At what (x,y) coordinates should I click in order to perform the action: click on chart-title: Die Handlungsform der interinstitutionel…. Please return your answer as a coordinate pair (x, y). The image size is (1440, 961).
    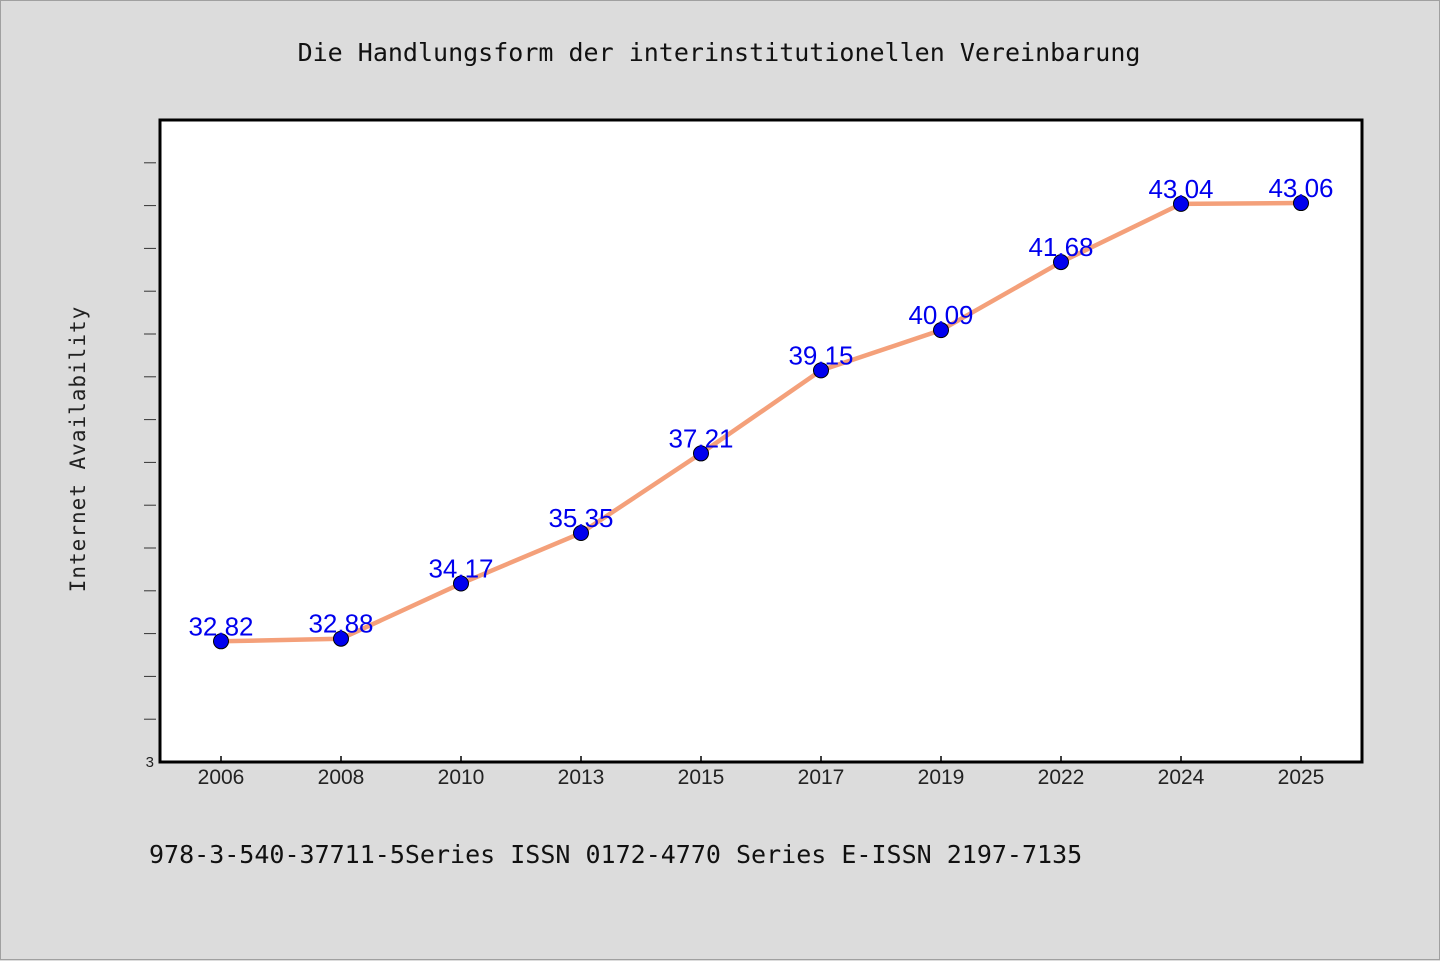
    Looking at the image, I should click on (719, 52).